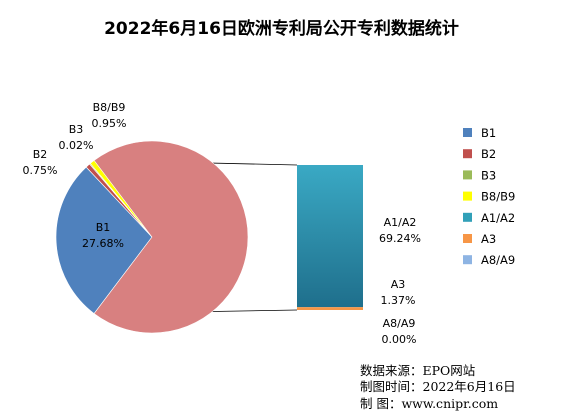 The width and height of the screenshot is (563, 412). What do you see at coordinates (109, 123) in the screenshot?
I see `data-label-value-b8-b9: 0.95%` at bounding box center [109, 123].